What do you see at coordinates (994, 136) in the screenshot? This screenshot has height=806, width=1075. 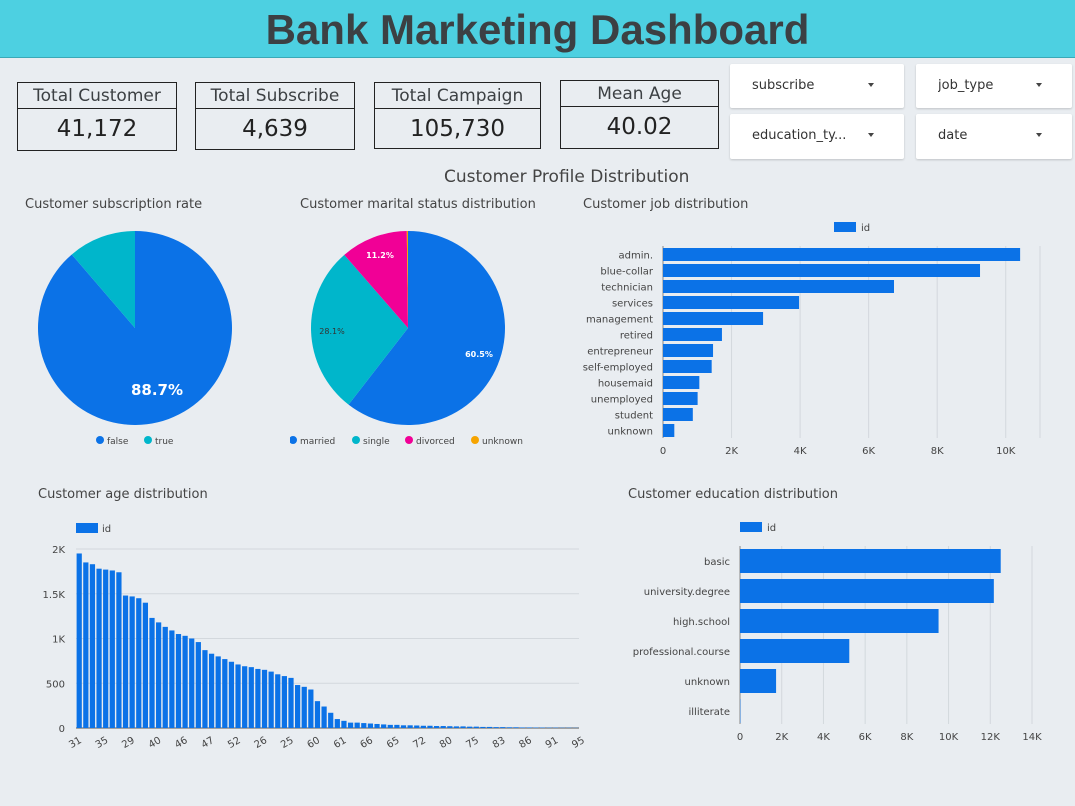 I see `filter-date: date` at bounding box center [994, 136].